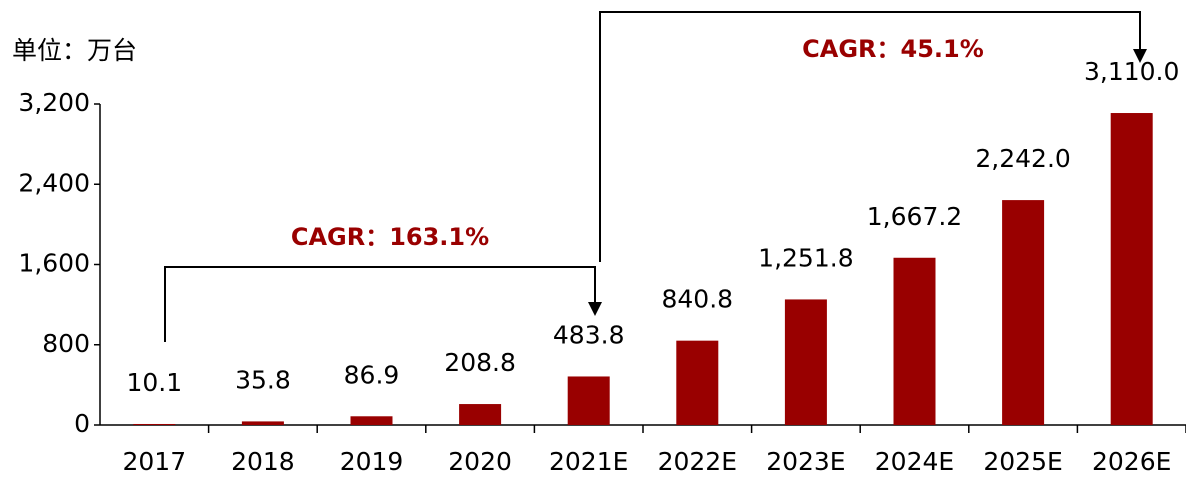  What do you see at coordinates (698, 299) in the screenshot?
I see `value-label: 840.8` at bounding box center [698, 299].